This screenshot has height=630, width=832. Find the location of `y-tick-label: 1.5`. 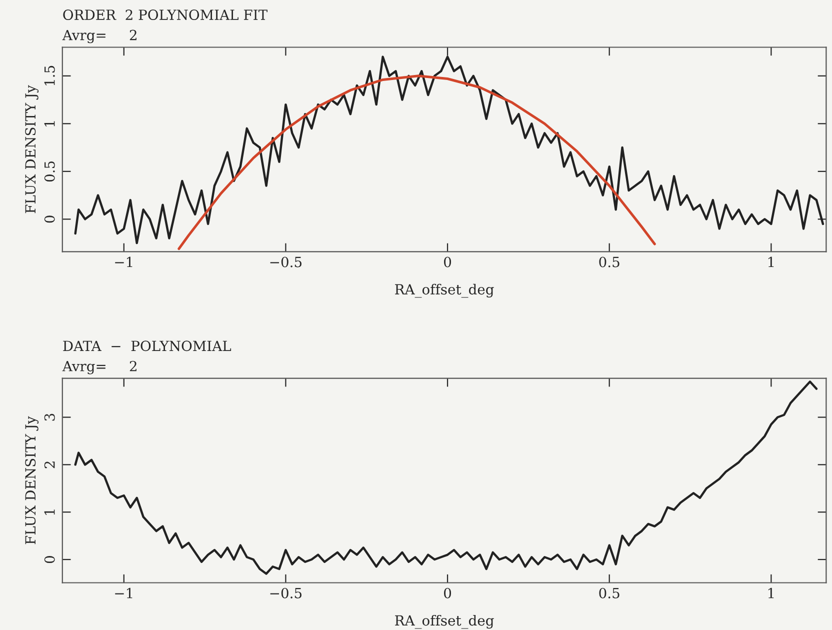

y-tick-label: 1.5 is located at coordinates (49, 76).